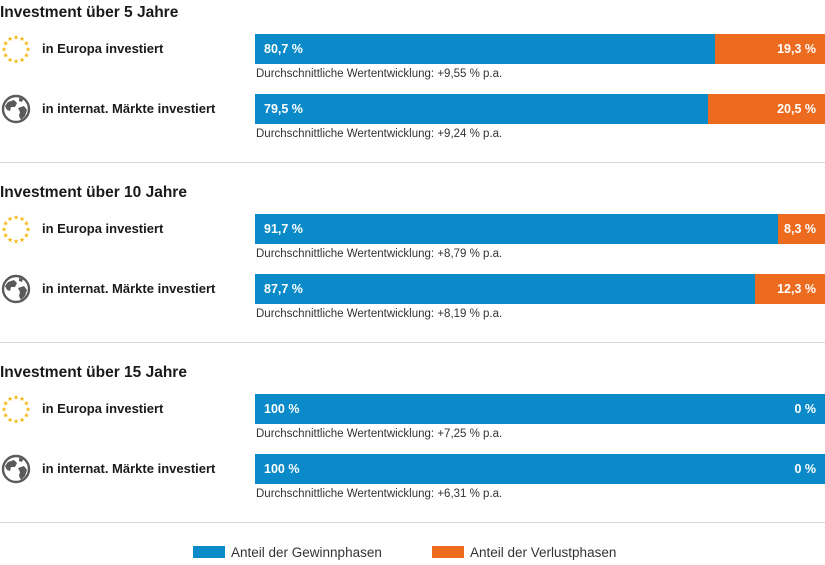 The image size is (825, 565). Describe the element at coordinates (470, 74) in the screenshot. I see `average-value: +9,55 % p.a.` at that location.